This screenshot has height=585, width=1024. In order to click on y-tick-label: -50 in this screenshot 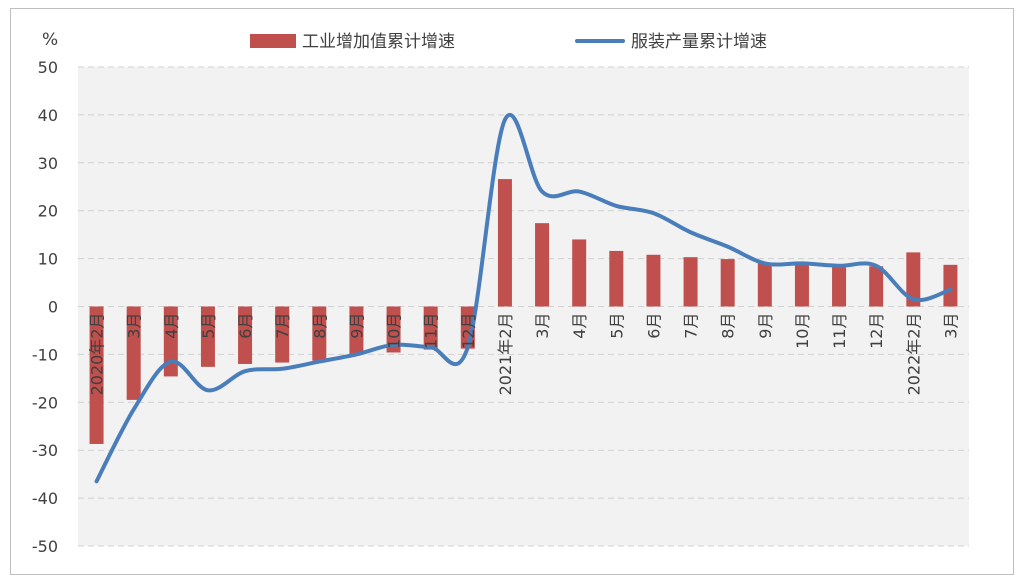, I will do `click(45, 546)`.